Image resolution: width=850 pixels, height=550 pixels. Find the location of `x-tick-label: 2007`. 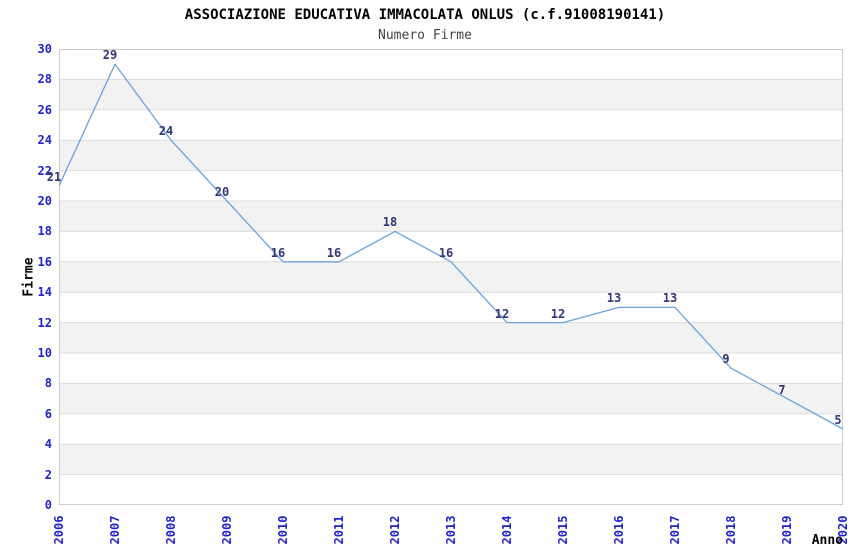

x-tick-label: 2007 is located at coordinates (115, 530).